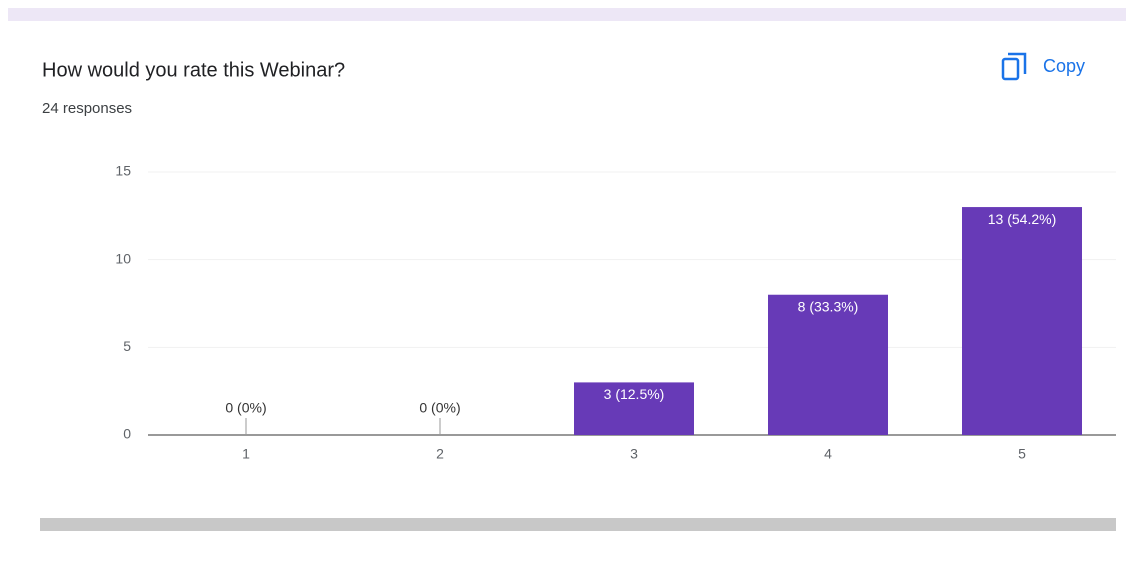  I want to click on x-tick-label: 3, so click(634, 454).